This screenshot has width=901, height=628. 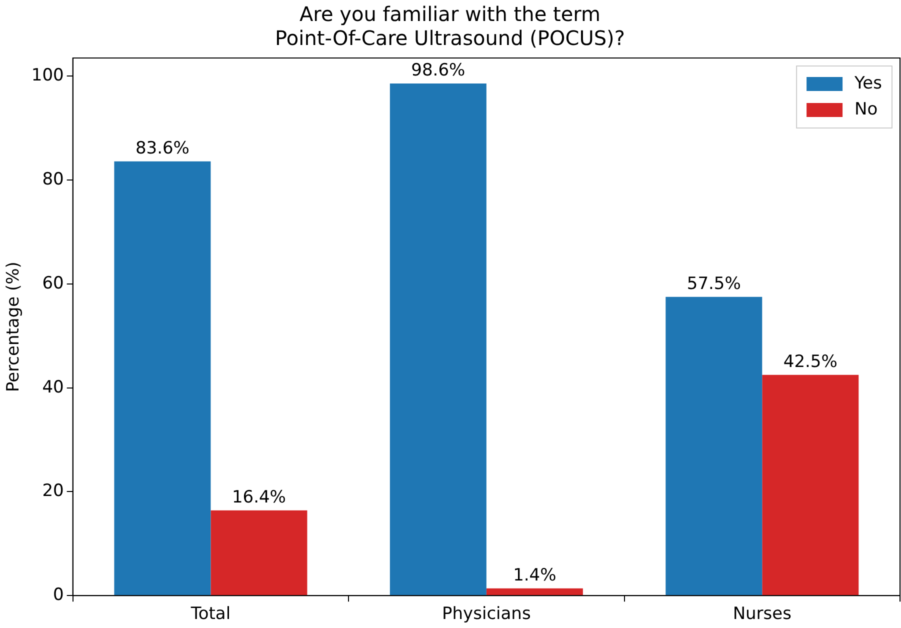 I want to click on data-label: 83.6%, so click(x=162, y=148).